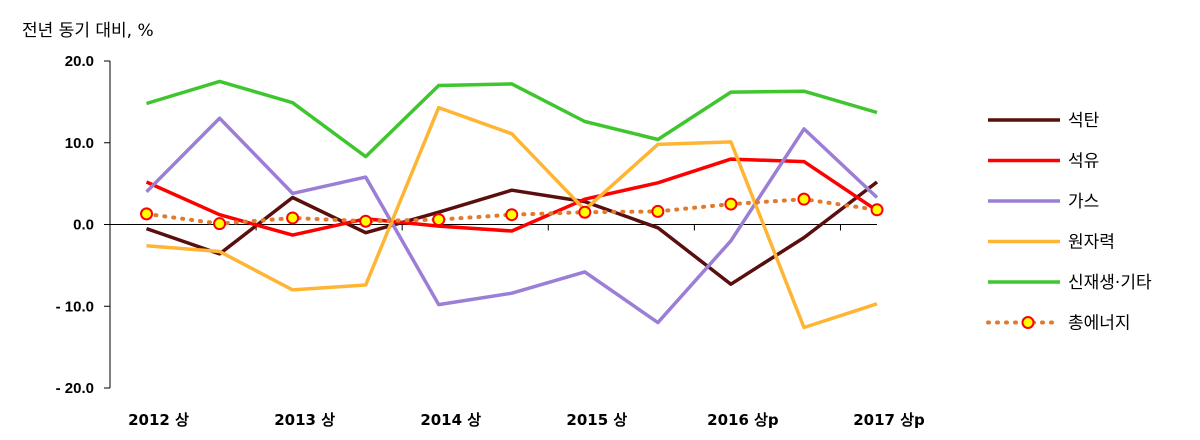 This screenshot has height=440, width=1200. Describe the element at coordinates (158, 420) in the screenshot. I see `x-tick-label: 2012 상` at that location.